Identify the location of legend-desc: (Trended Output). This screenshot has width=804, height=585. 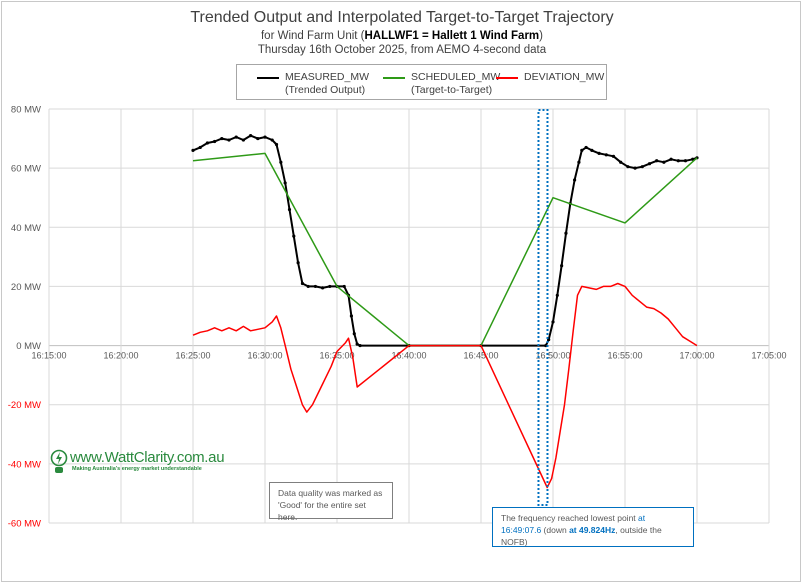
(325, 90).